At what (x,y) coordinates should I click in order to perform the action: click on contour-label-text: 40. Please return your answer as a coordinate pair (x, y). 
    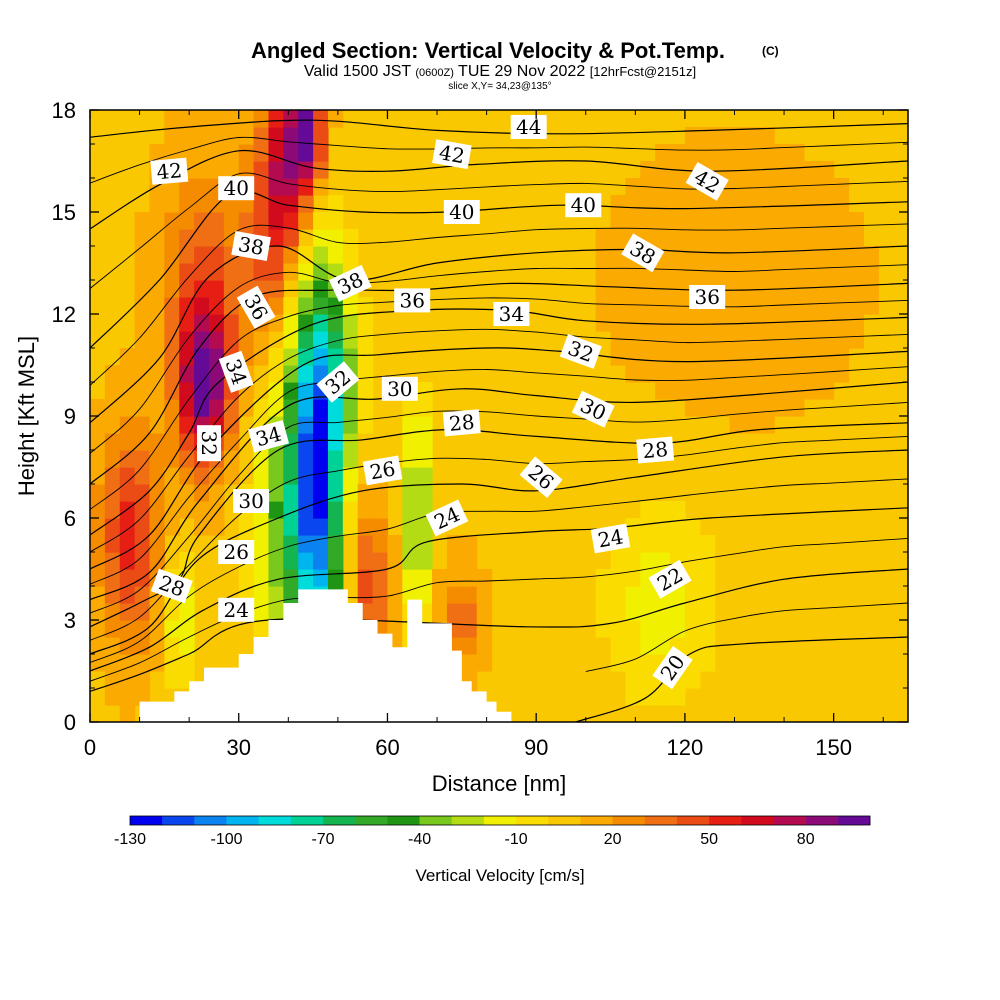
    Looking at the image, I should click on (235, 188).